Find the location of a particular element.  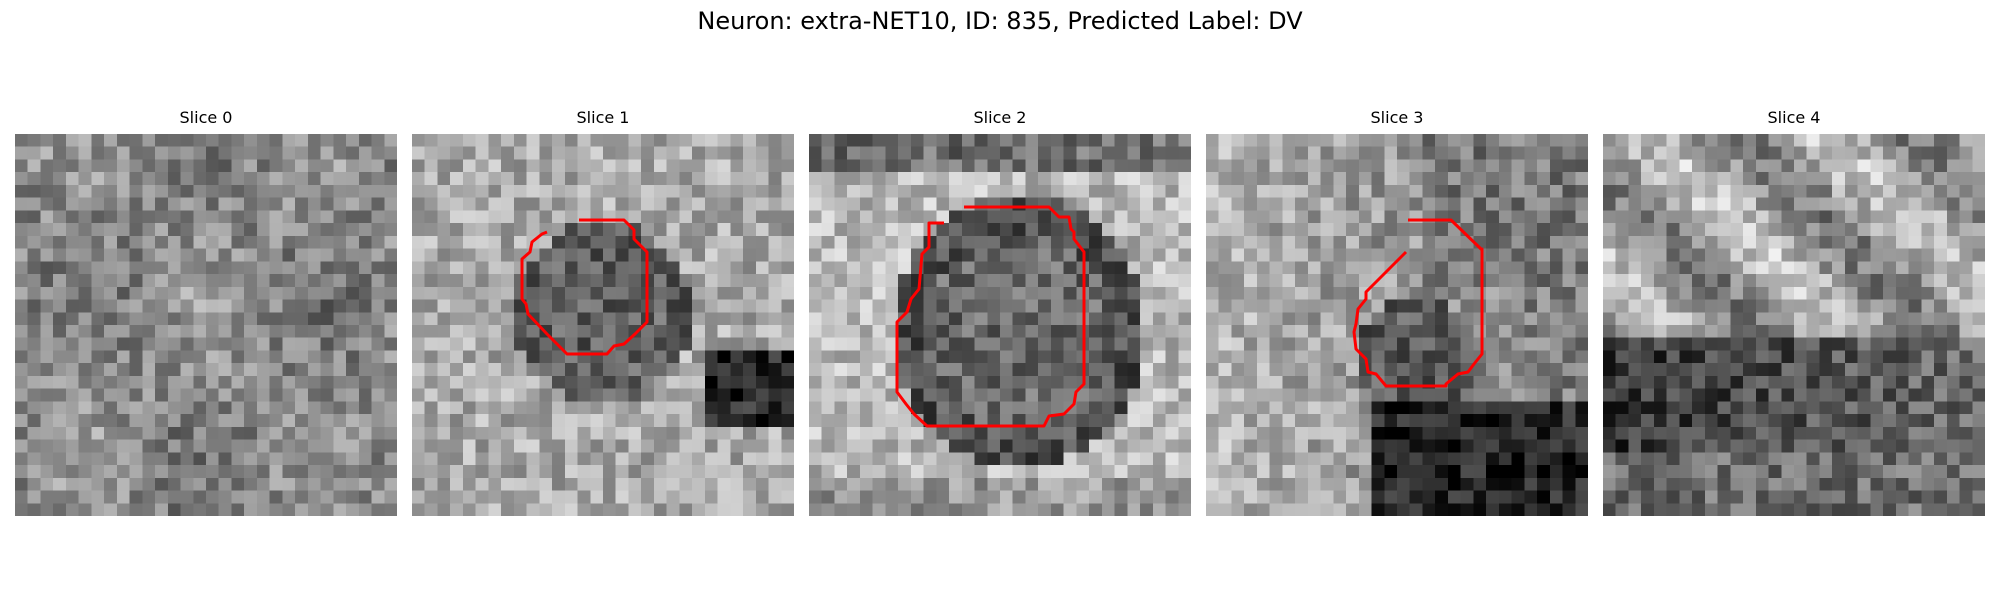

slice-title: Slice 3 is located at coordinates (1397, 117).